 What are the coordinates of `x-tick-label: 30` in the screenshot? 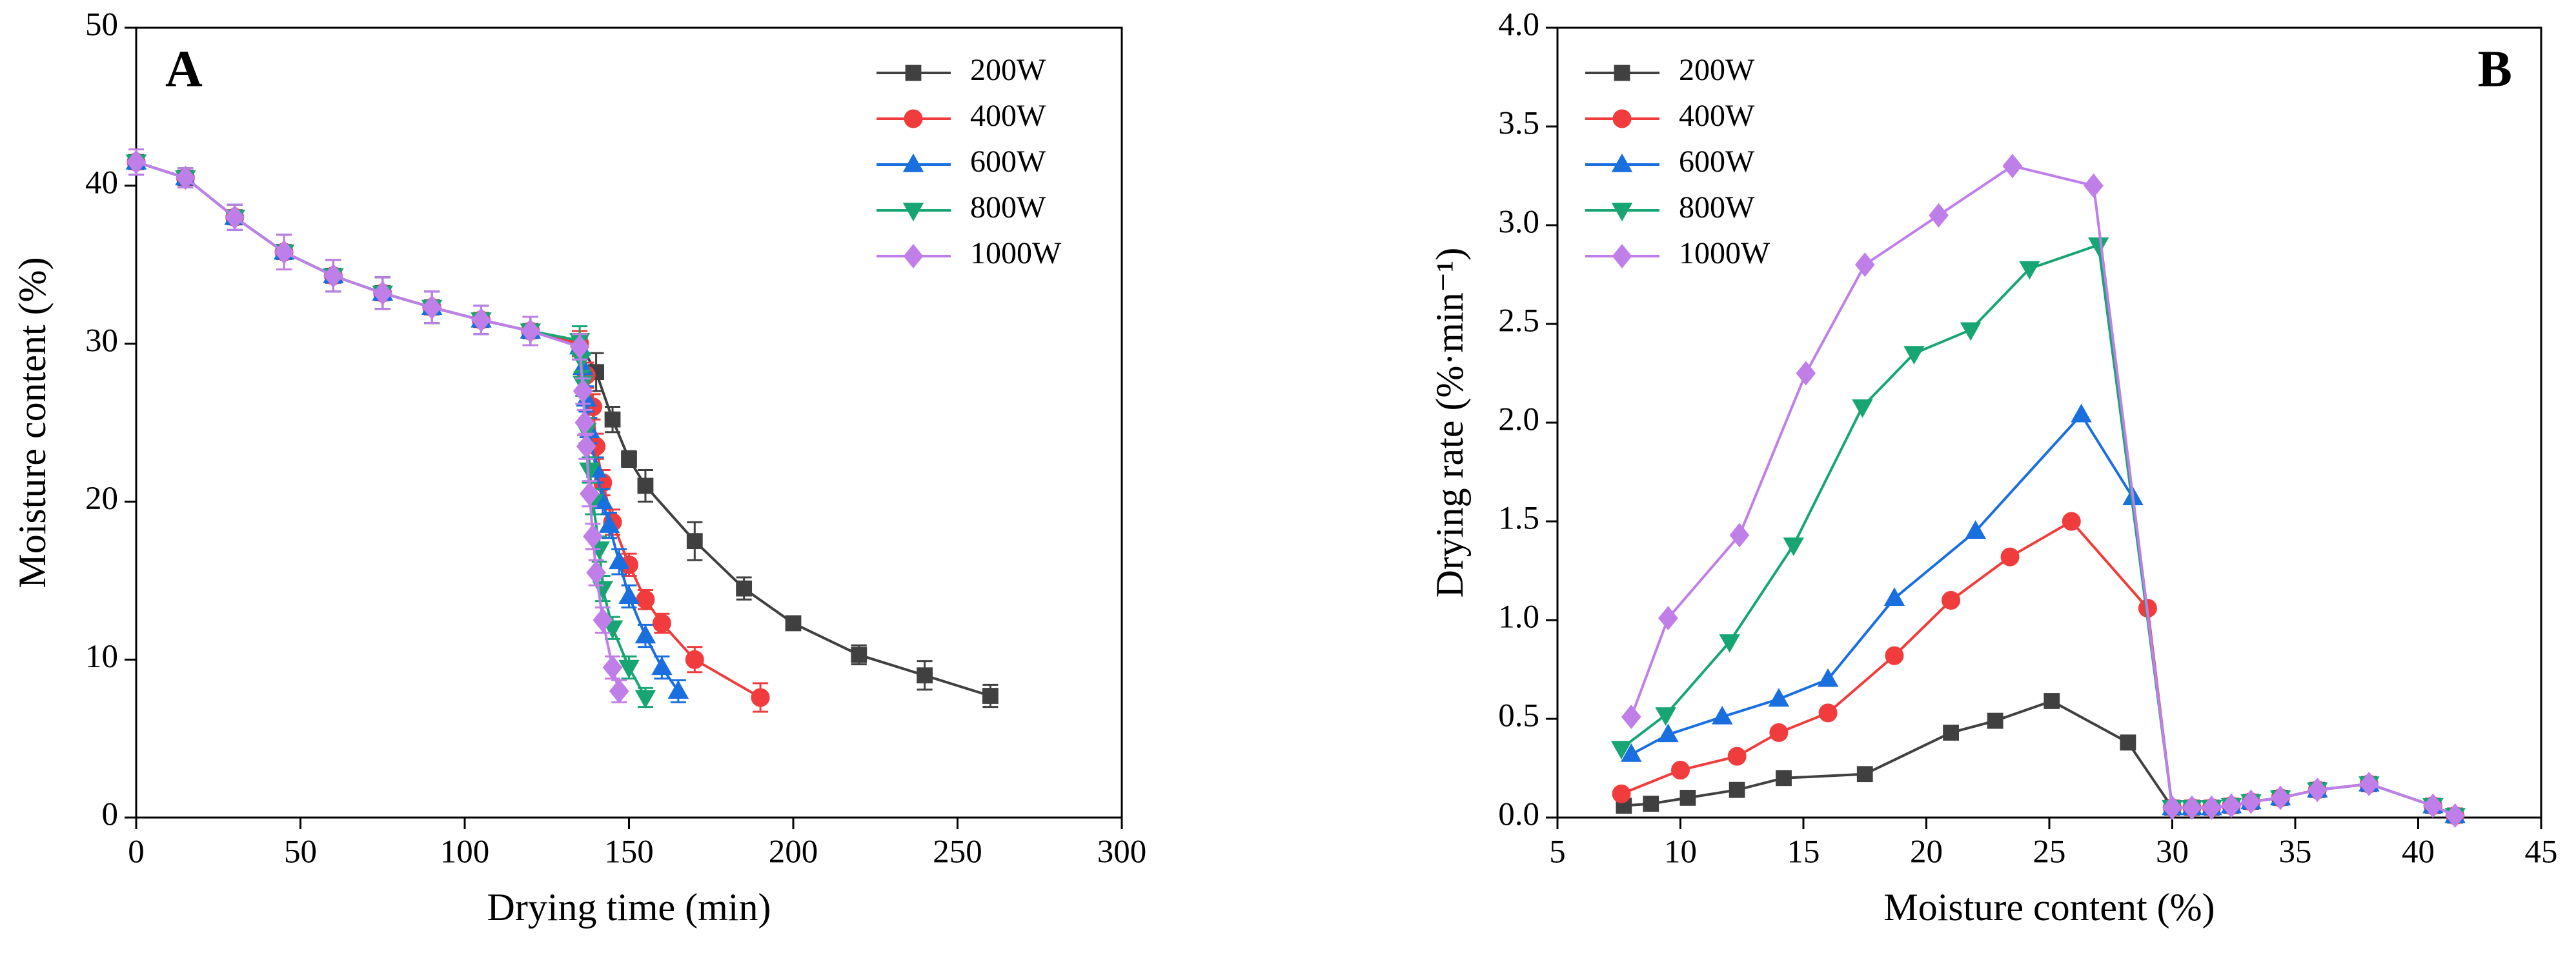 It's located at (2172, 852).